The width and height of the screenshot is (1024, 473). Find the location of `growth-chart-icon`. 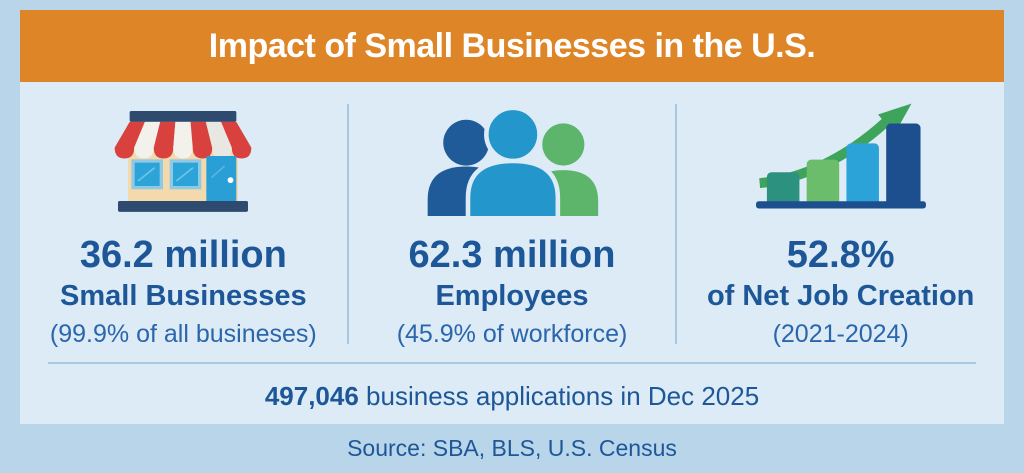

growth-chart-icon is located at coordinates (840, 156).